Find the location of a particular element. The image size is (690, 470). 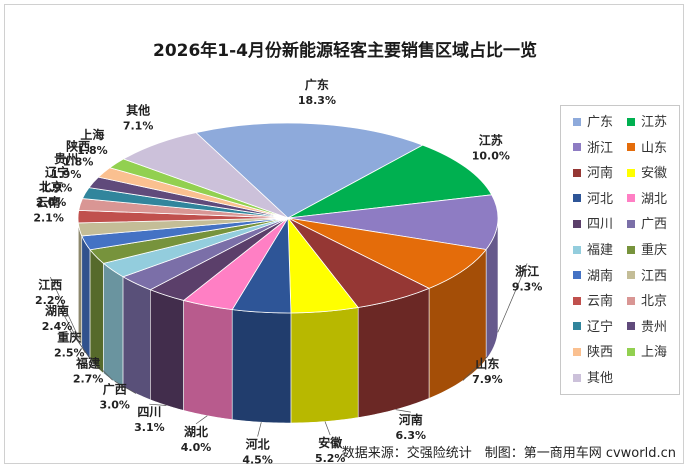

legend-item-陕西: 陕西 is located at coordinates (593, 353).